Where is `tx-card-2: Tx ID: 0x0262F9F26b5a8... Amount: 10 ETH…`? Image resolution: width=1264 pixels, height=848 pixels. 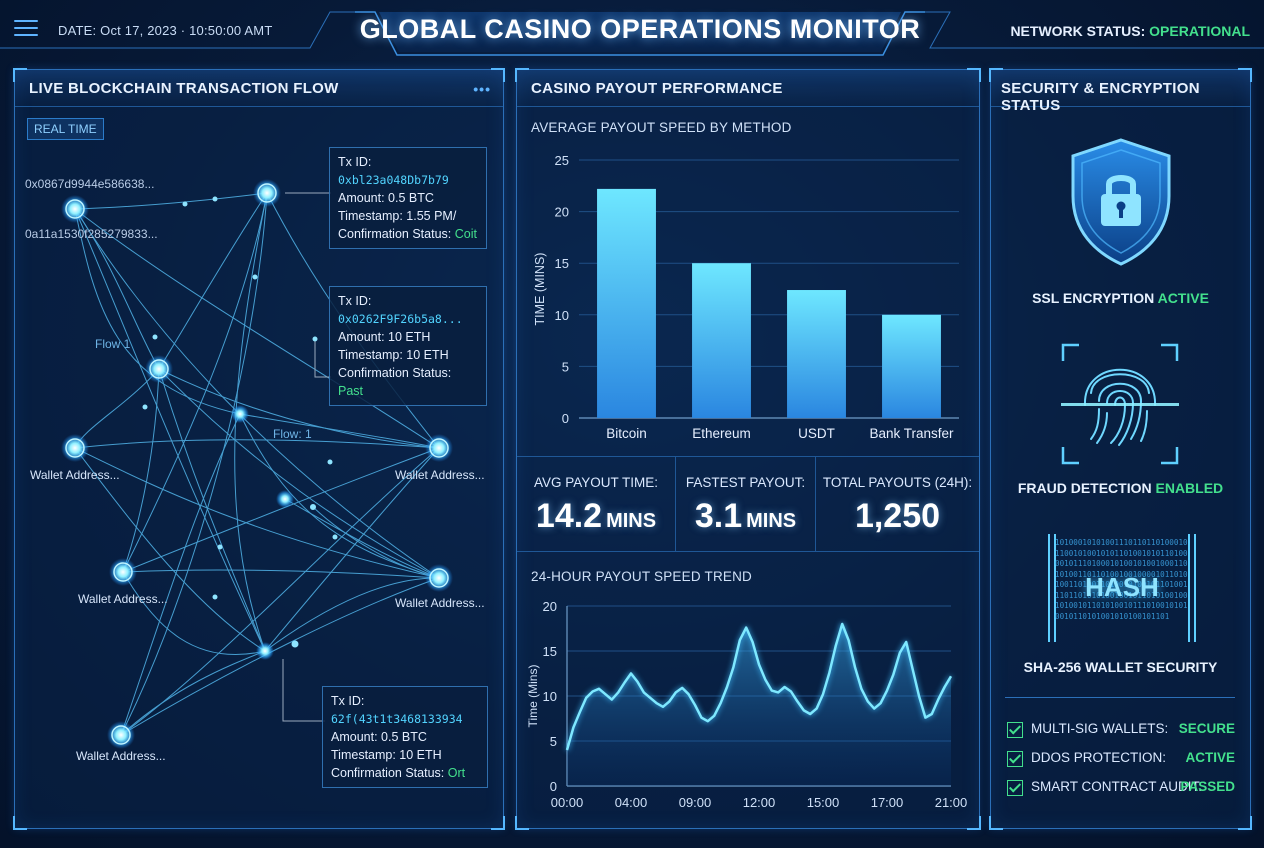
tx-card-2: Tx ID: 0x0262F9F26b5a8... Amount: 10 ETH… is located at coordinates (408, 346).